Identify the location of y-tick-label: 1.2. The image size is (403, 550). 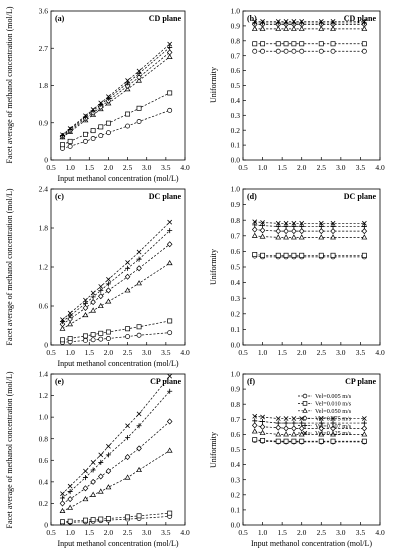
(44, 267).